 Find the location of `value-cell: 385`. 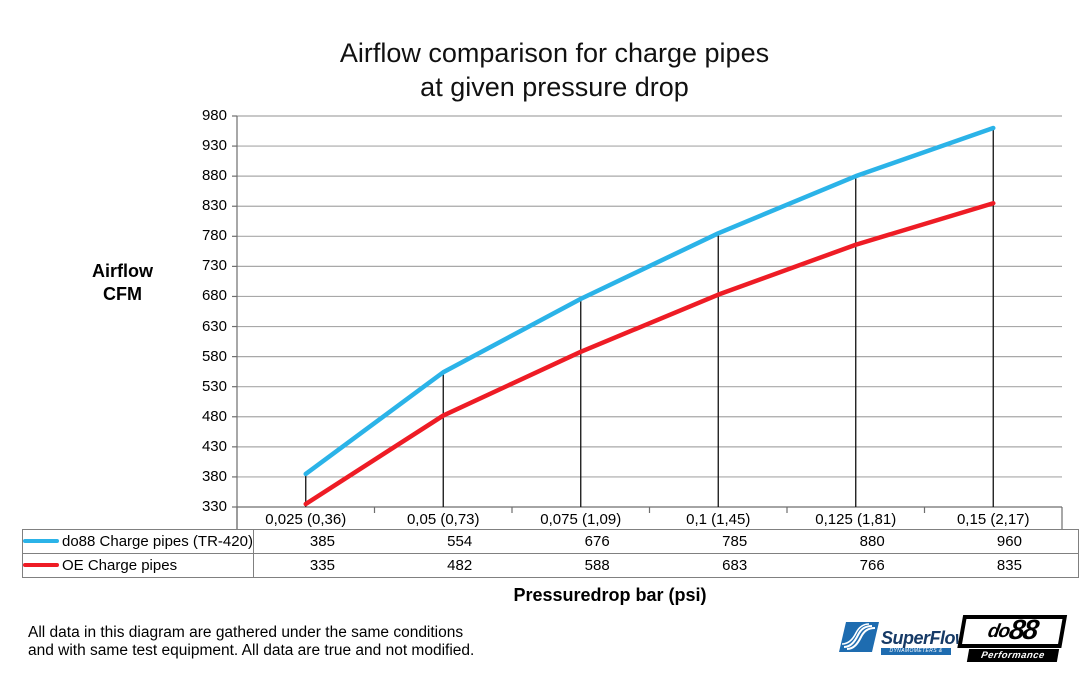

value-cell: 385 is located at coordinates (322, 541).